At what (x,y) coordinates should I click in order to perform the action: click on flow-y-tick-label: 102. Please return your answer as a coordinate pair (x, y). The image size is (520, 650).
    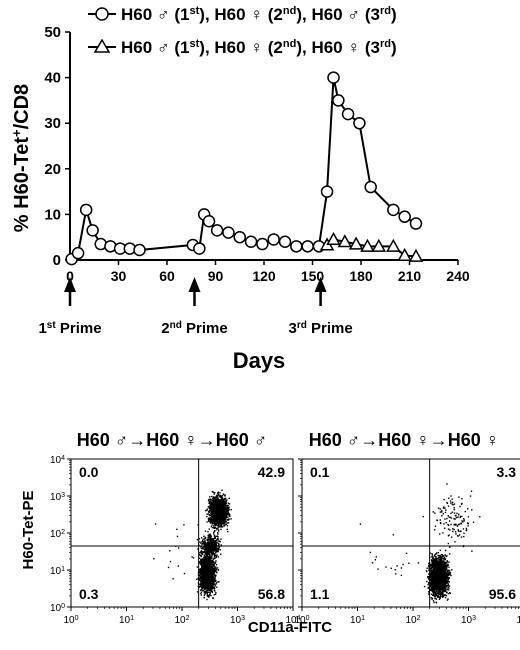
    Looking at the image, I should click on (57, 535).